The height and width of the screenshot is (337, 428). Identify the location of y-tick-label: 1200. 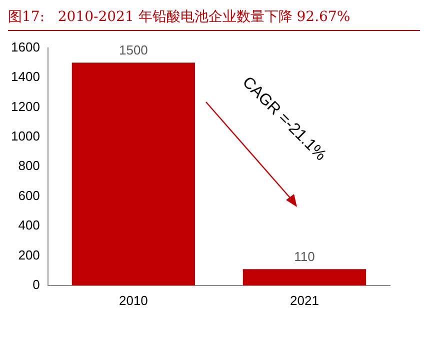
(25, 106).